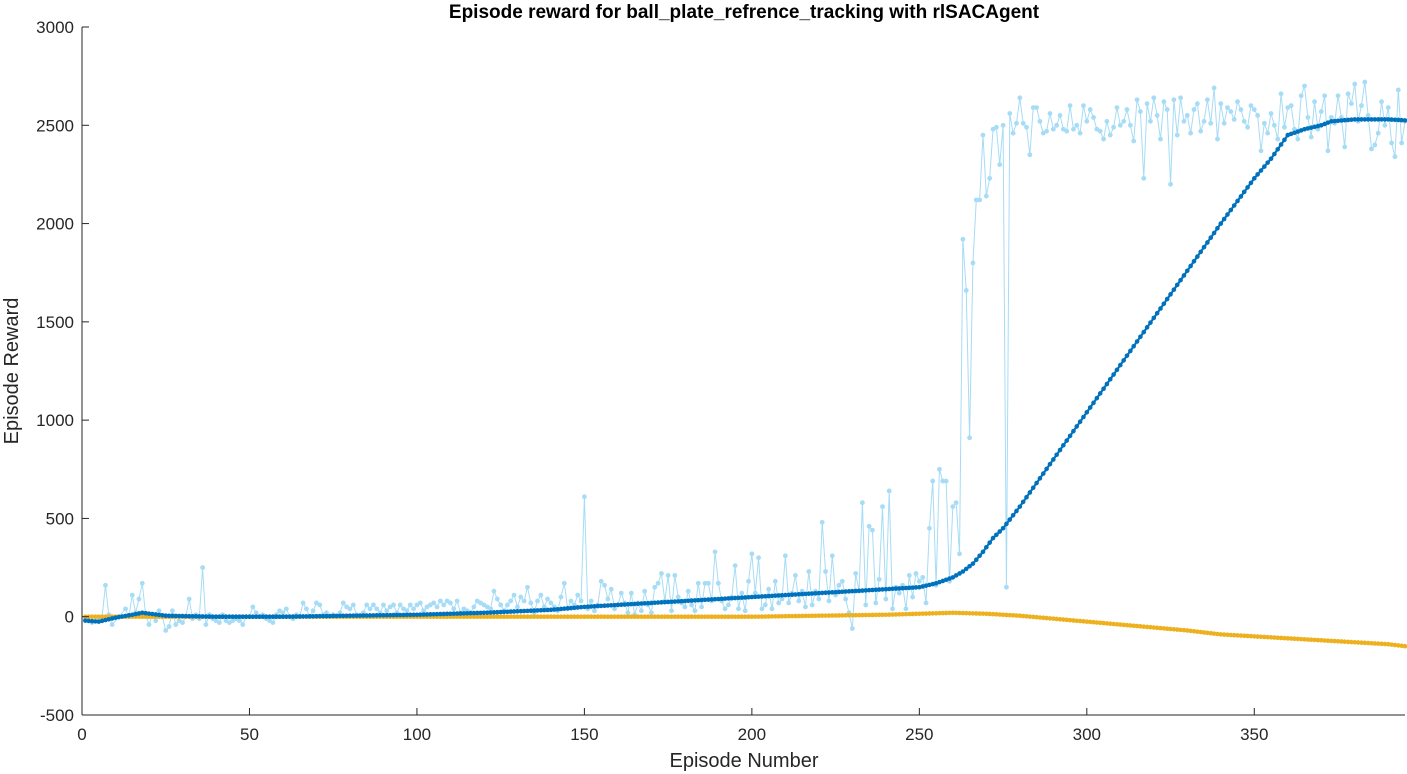 This screenshot has height=774, width=1407. I want to click on x-axis-title: Episode Number, so click(744, 761).